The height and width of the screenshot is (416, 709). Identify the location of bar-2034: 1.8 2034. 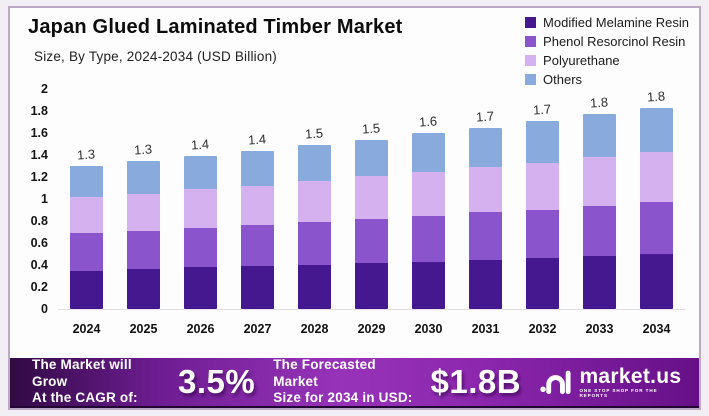
(656, 212).